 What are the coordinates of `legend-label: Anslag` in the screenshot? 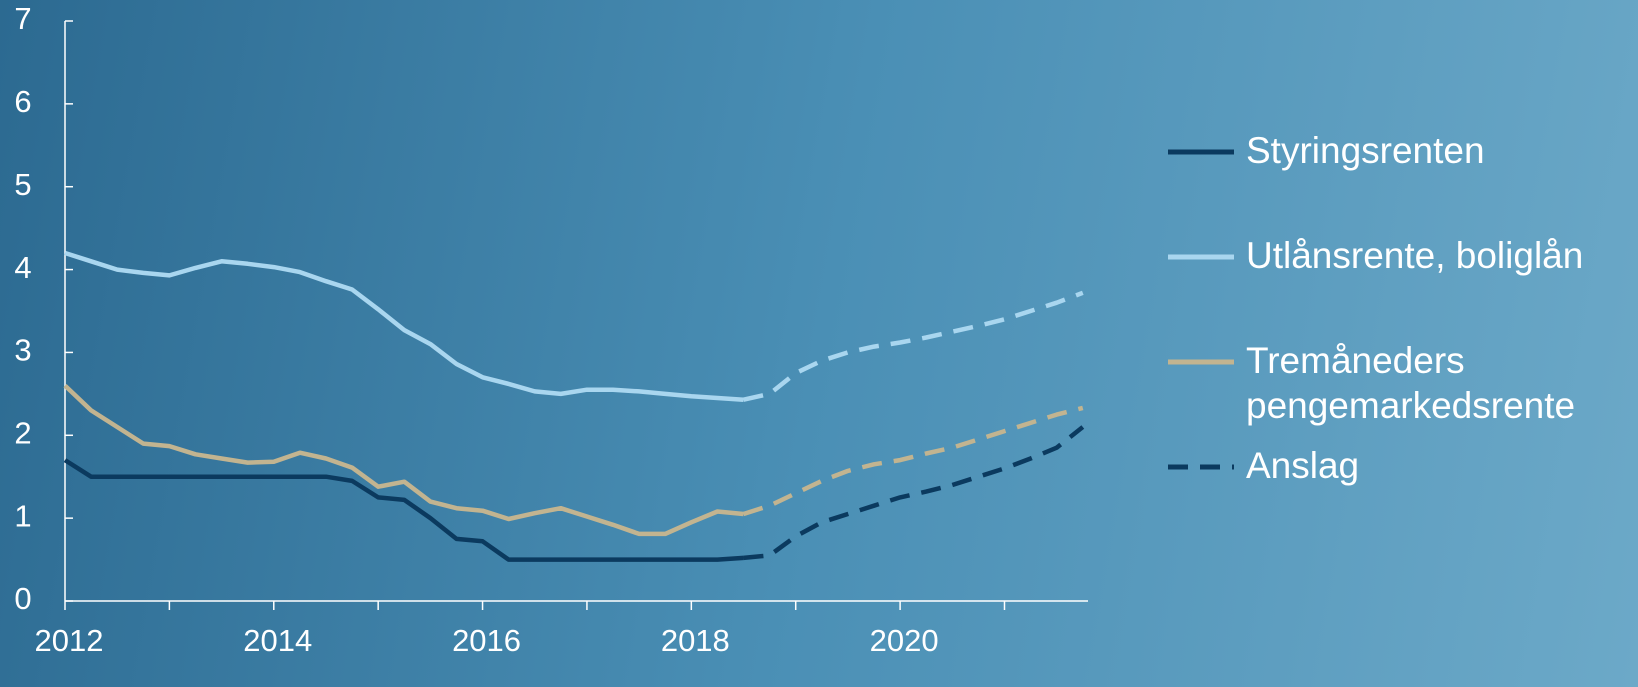 It's located at (1303, 465).